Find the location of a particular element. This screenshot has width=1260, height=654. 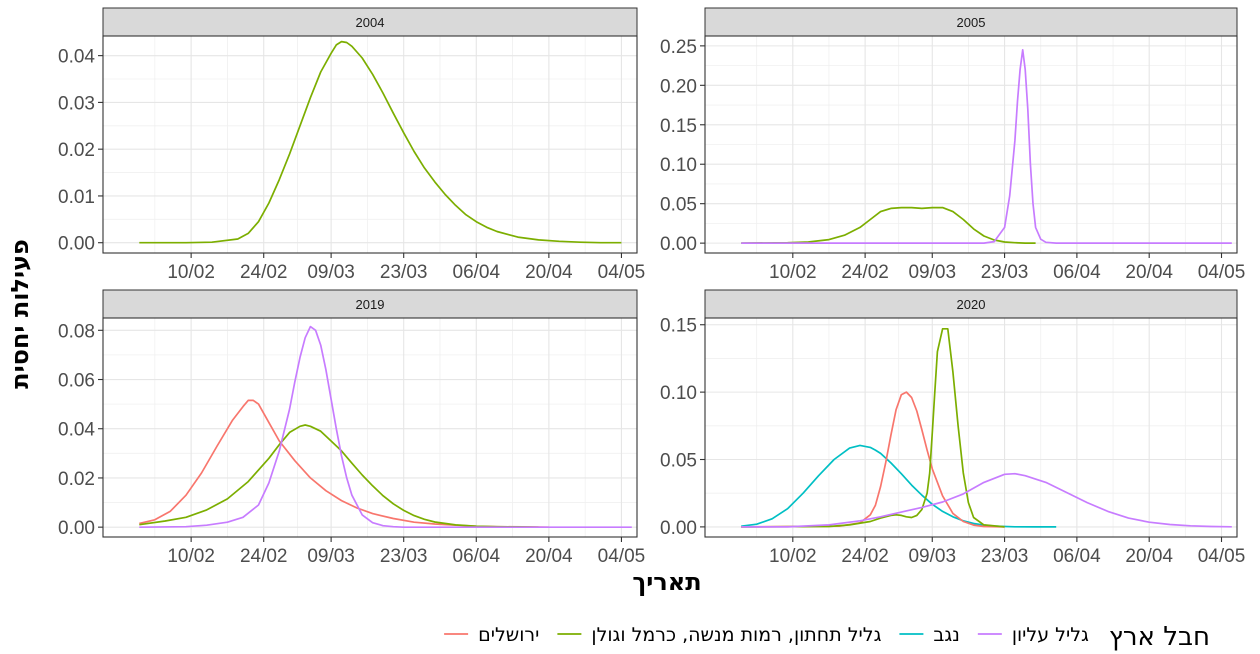

y-tick-label: 0.03 is located at coordinates (76, 103).